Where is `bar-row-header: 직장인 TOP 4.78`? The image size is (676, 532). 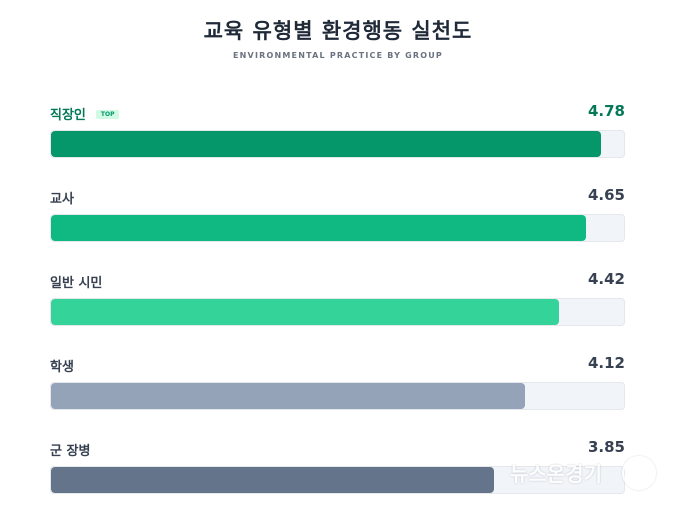
bar-row-header: 직장인 TOP 4.78 is located at coordinates (337, 111).